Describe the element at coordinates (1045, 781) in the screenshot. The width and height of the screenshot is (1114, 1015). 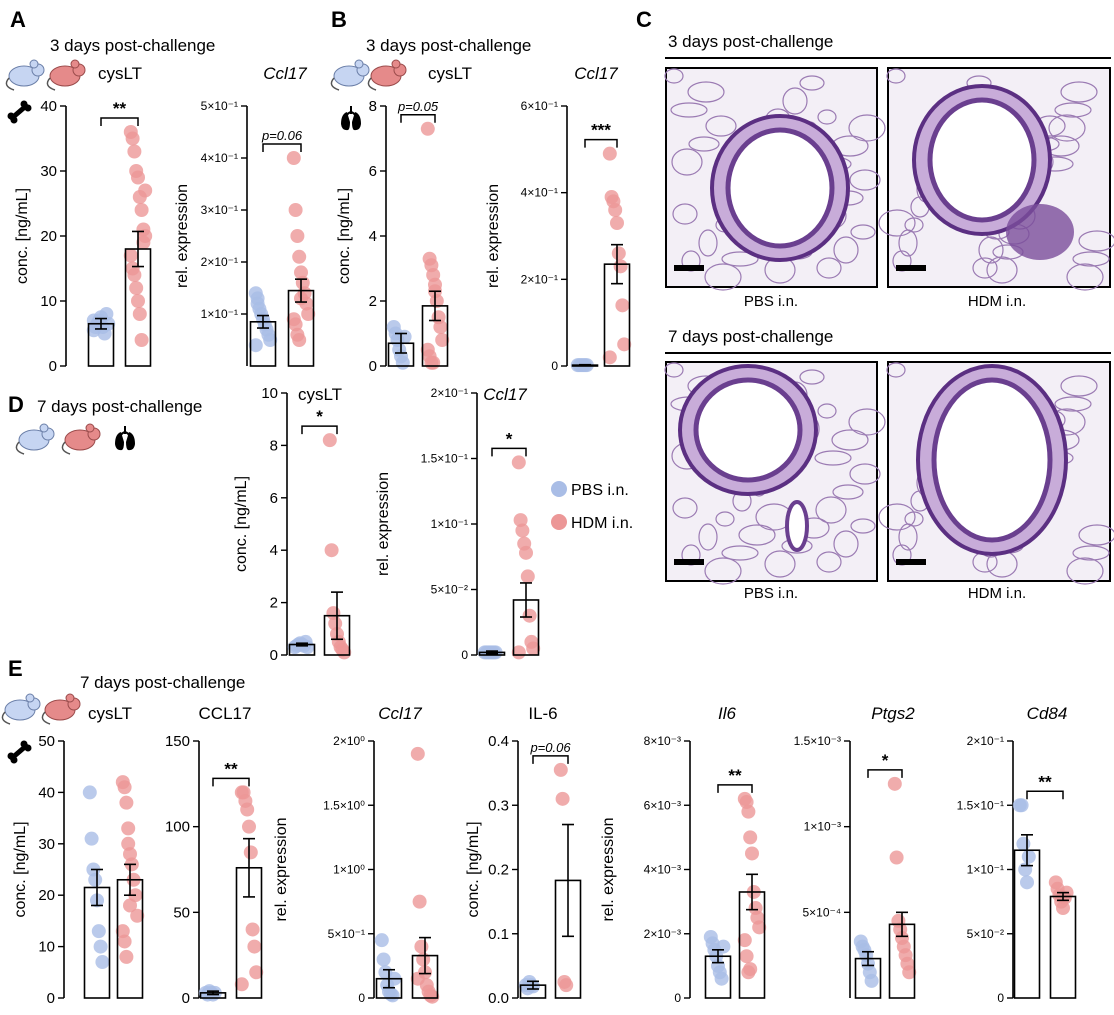
I see `significance-label: **` at that location.